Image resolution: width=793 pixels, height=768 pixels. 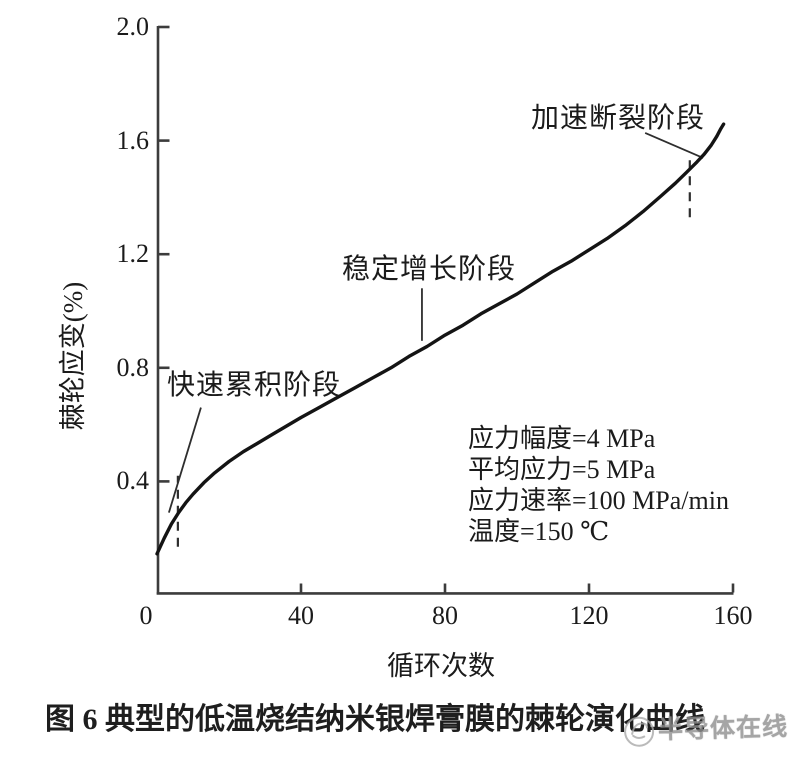 I want to click on param-mean-stress: 平均应力=5 MPa, so click(x=562, y=469).